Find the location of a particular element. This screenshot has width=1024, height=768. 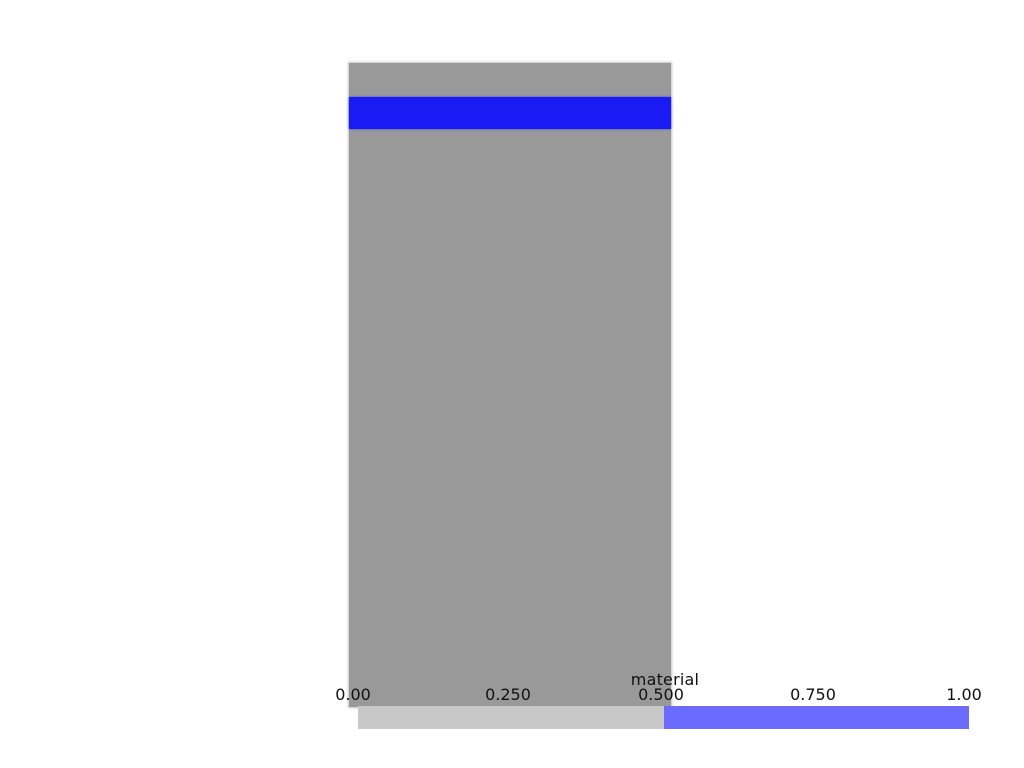

colorbar-tick-label: 1.00 is located at coordinates (964, 694).